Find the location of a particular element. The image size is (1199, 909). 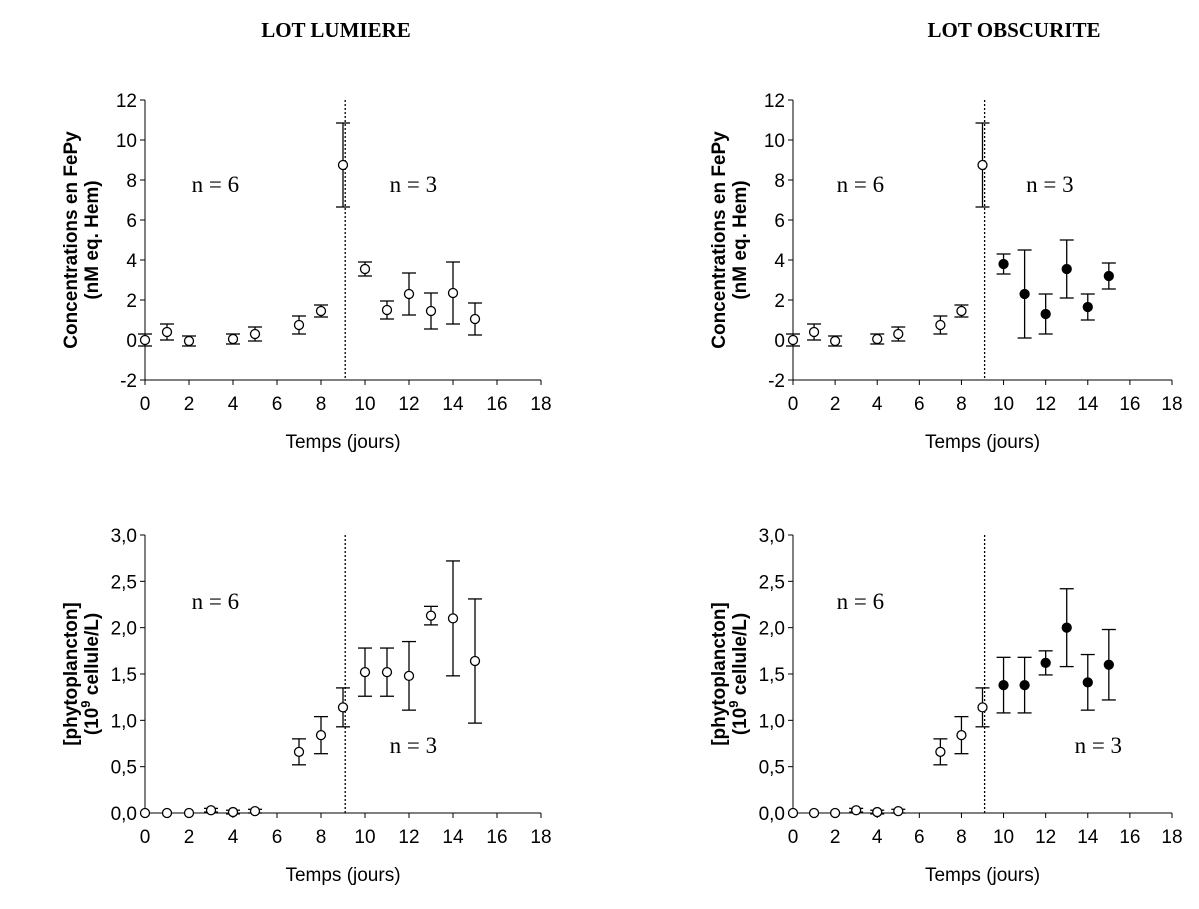

y-tick-label: 0,5 is located at coordinates (124, 768).